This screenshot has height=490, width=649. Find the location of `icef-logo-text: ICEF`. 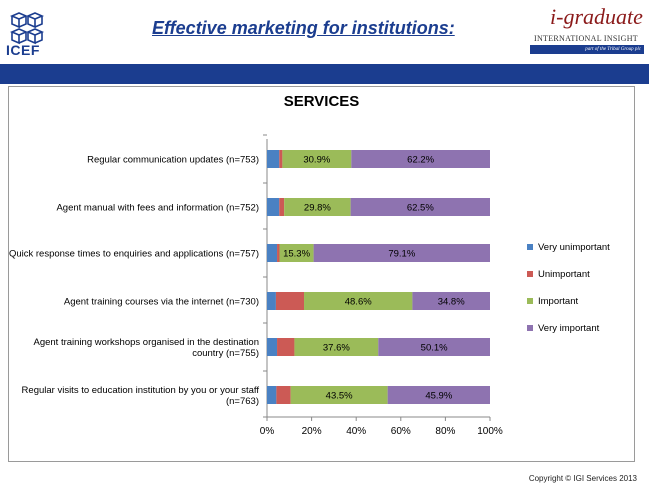

icef-logo-text: ICEF is located at coordinates (23, 50).